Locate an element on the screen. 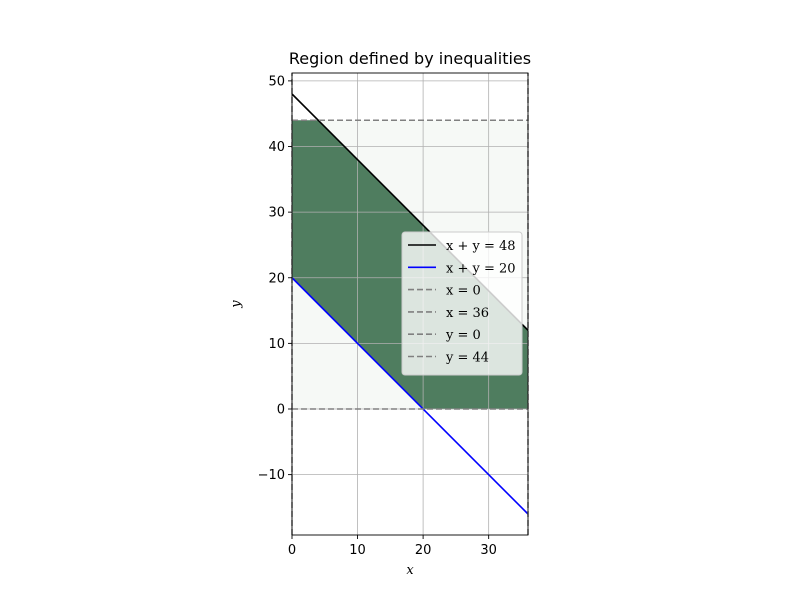  y-tick-label: 10 is located at coordinates (276, 344).